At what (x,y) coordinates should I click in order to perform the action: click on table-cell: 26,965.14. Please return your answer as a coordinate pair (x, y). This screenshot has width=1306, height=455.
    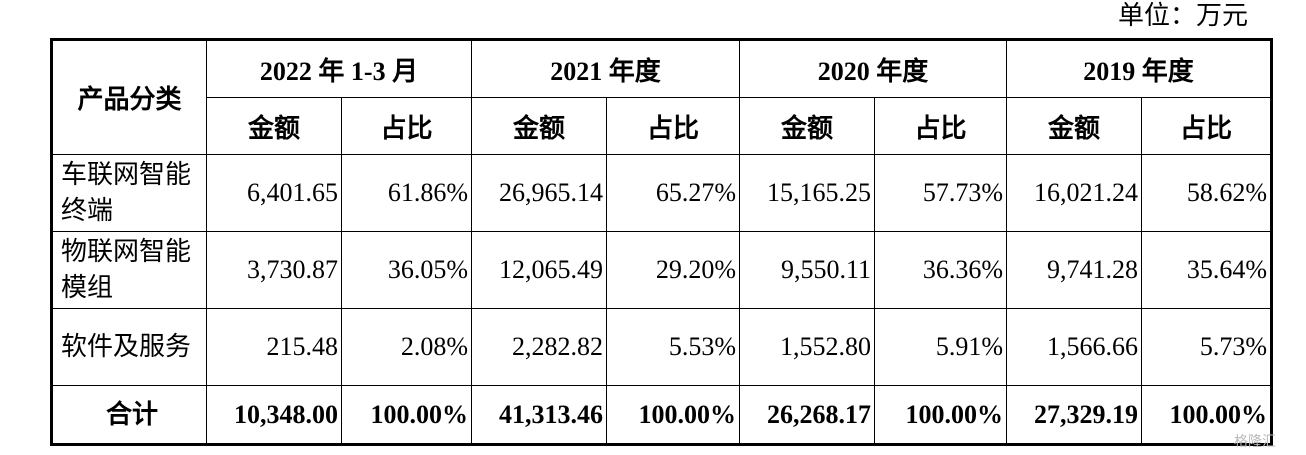
    Looking at the image, I should click on (539, 193).